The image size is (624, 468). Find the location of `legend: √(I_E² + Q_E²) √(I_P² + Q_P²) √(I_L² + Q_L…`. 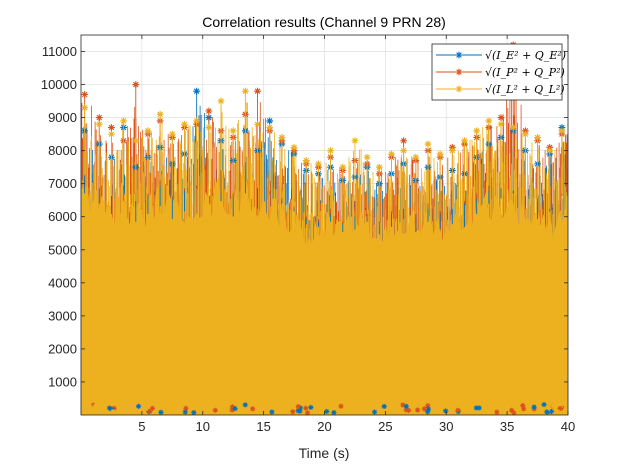

legend: √(I_E² + Q_E²) √(I_P² + Q_P²) √(I_L² + Q_L… is located at coordinates (498, 72).